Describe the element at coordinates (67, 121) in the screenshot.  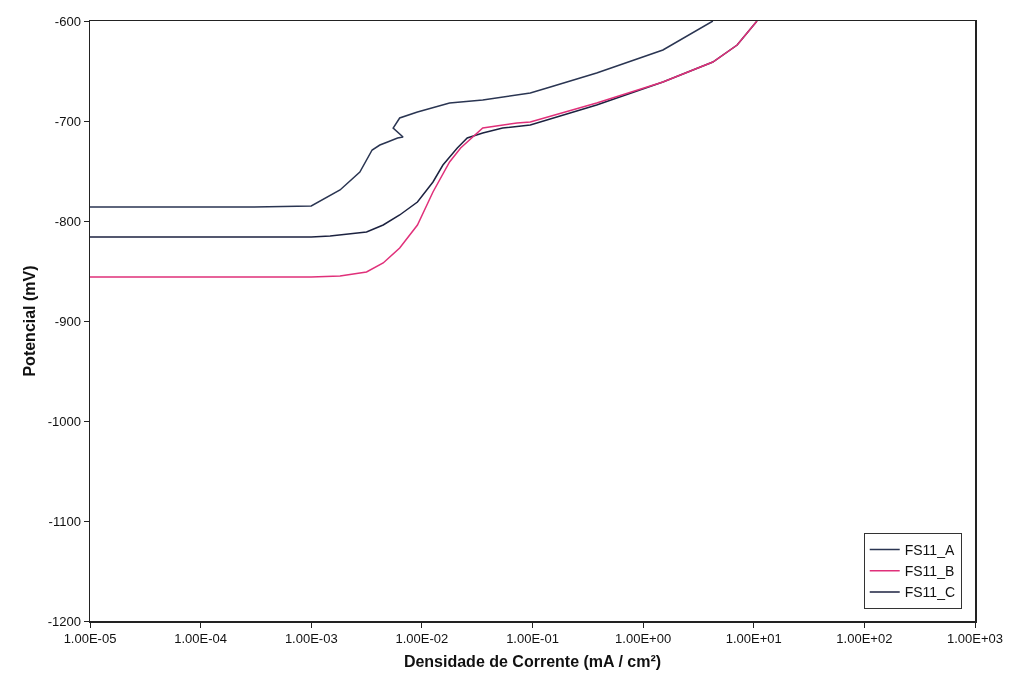
I see `y-tick-label: -700` at that location.